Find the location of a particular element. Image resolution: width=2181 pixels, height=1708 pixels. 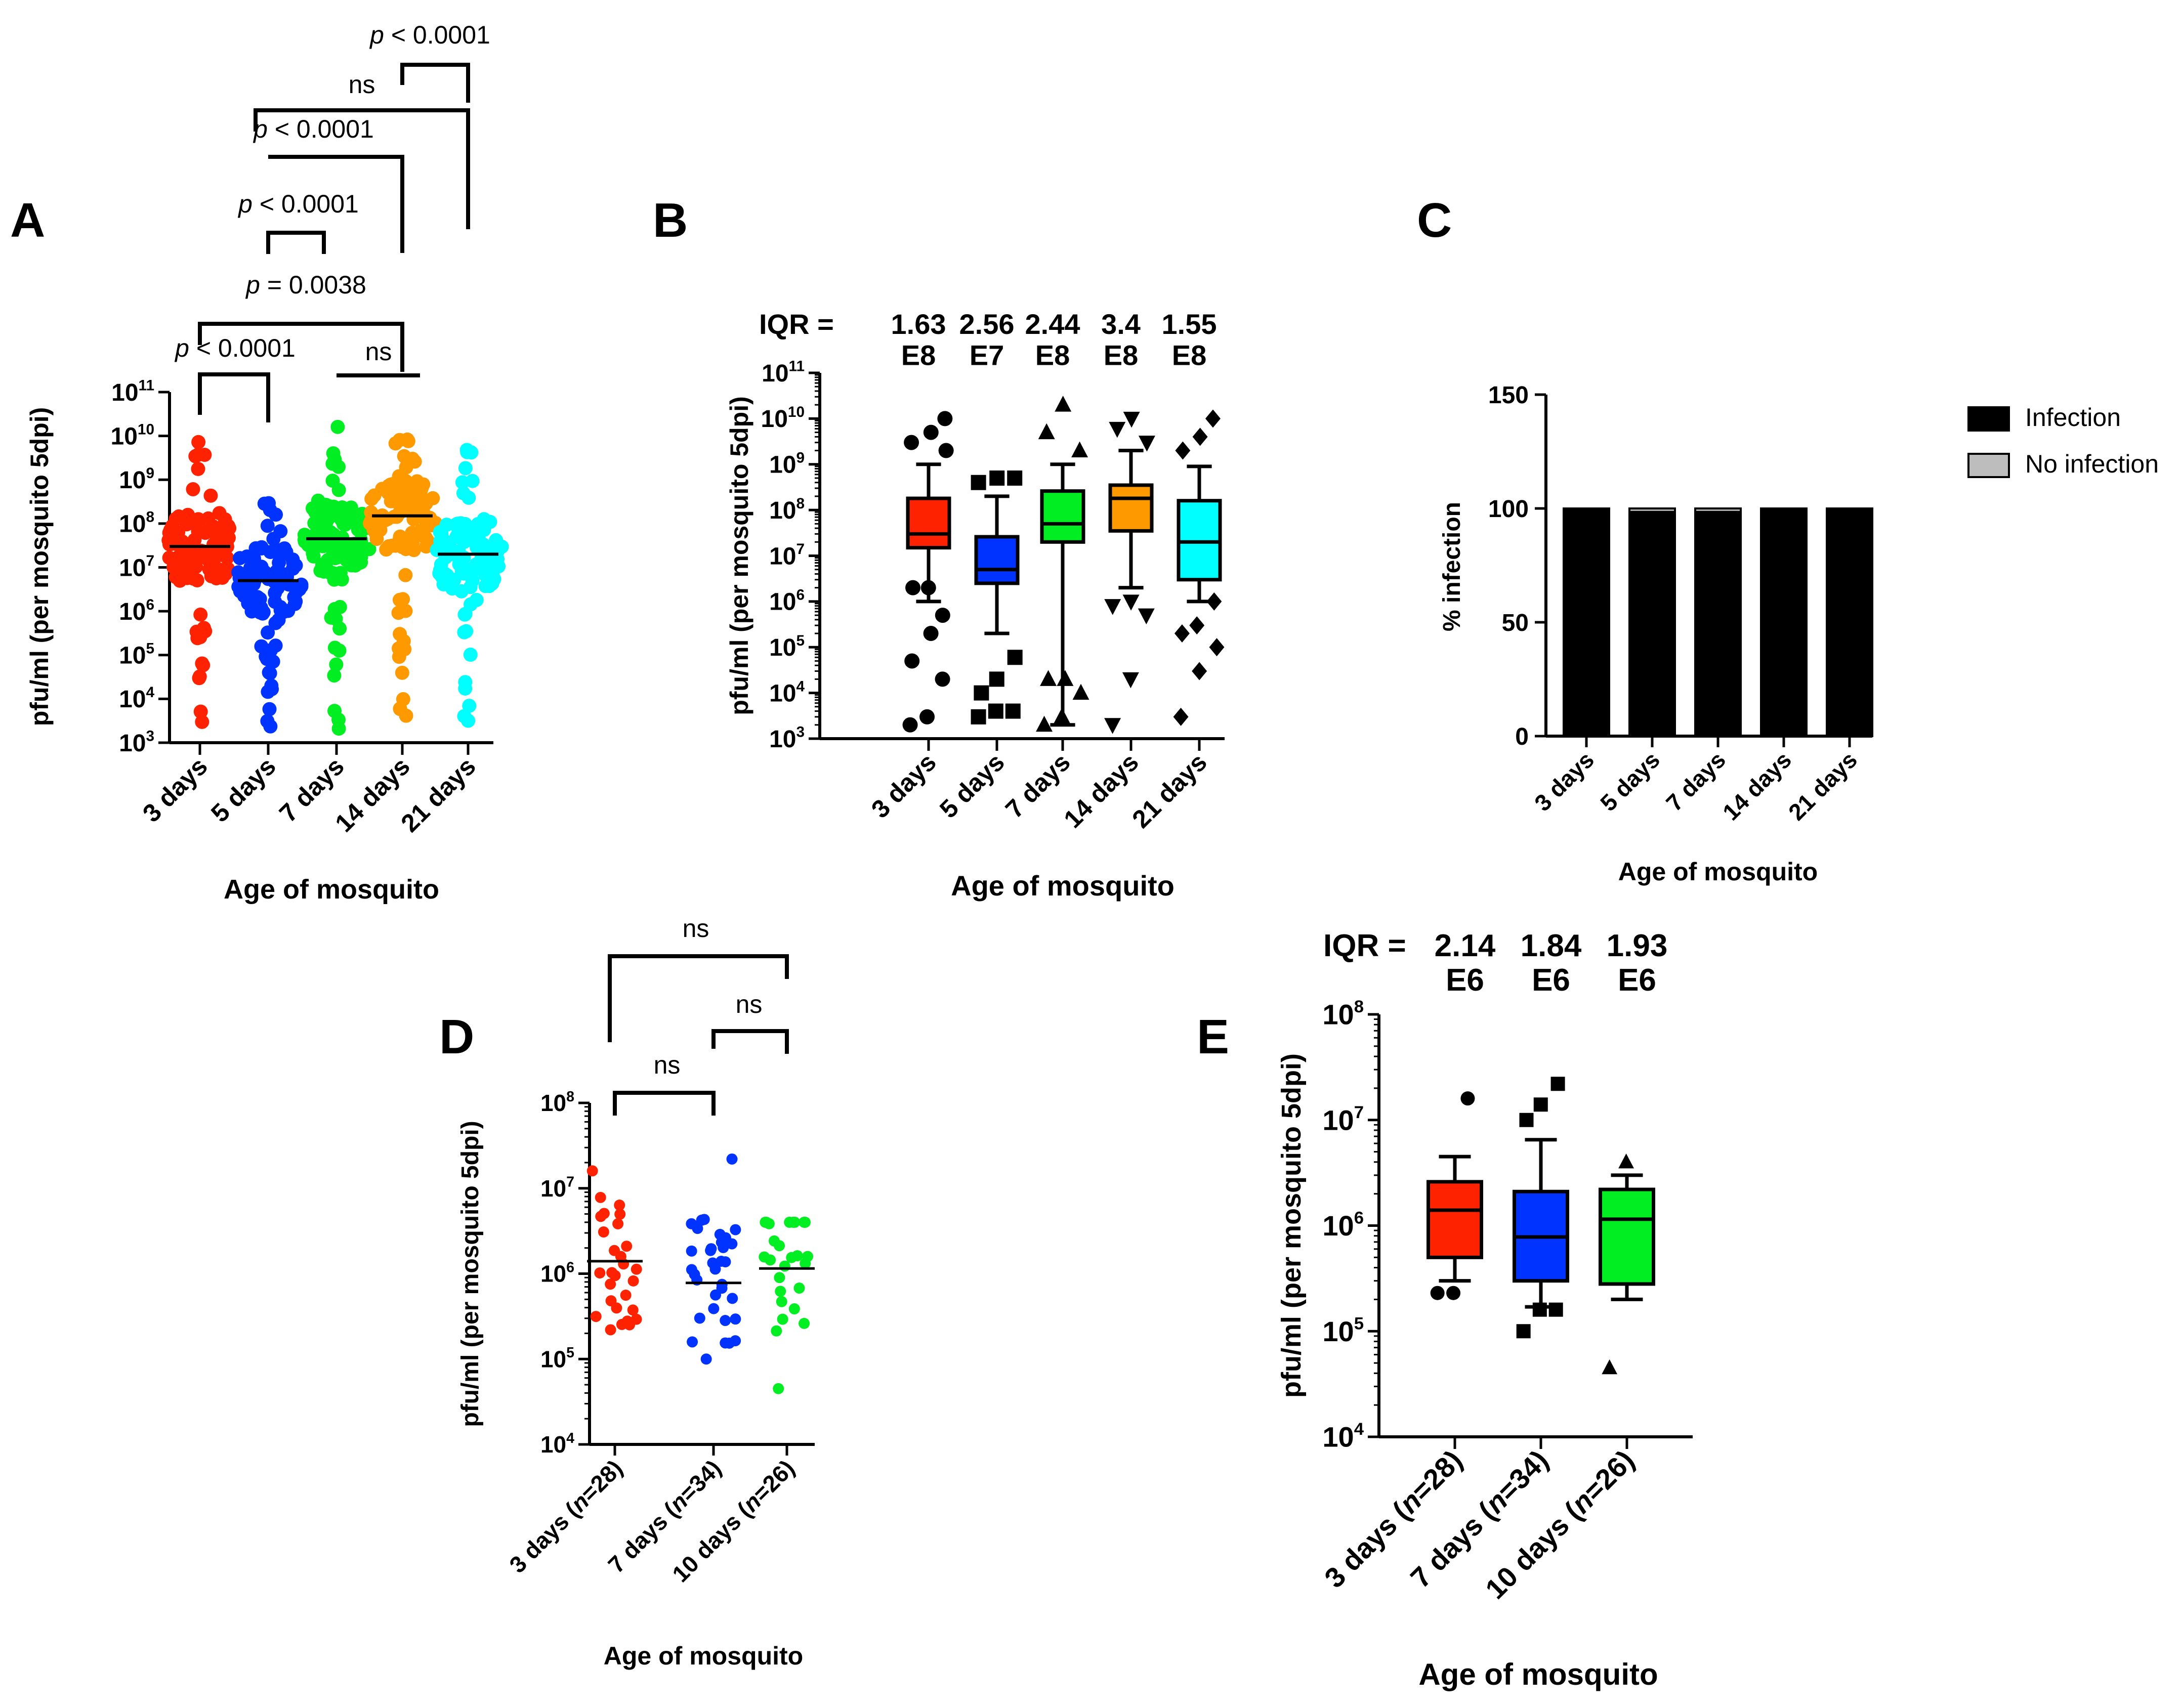

significance-label: ns is located at coordinates (749, 1004).